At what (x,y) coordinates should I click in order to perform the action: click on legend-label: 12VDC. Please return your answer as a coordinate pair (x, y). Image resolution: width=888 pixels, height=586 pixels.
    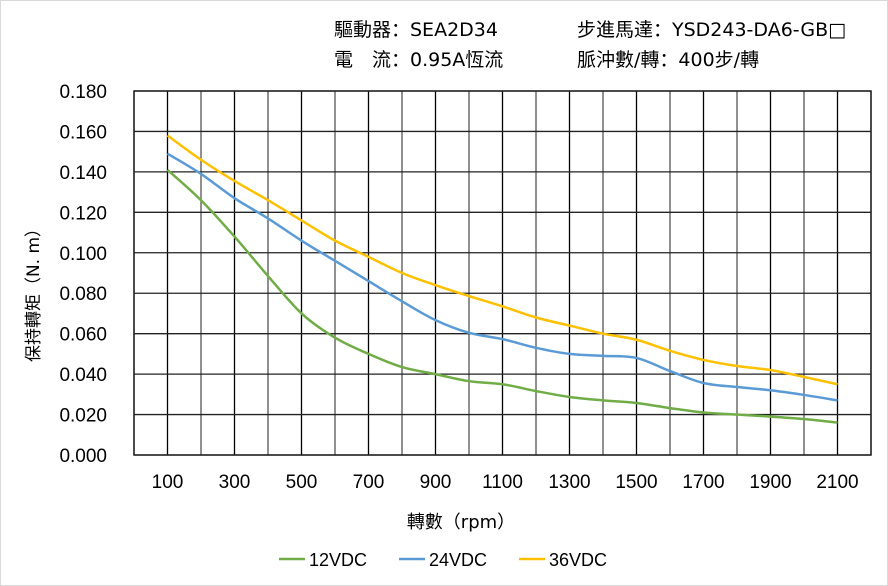
    Looking at the image, I should click on (338, 560).